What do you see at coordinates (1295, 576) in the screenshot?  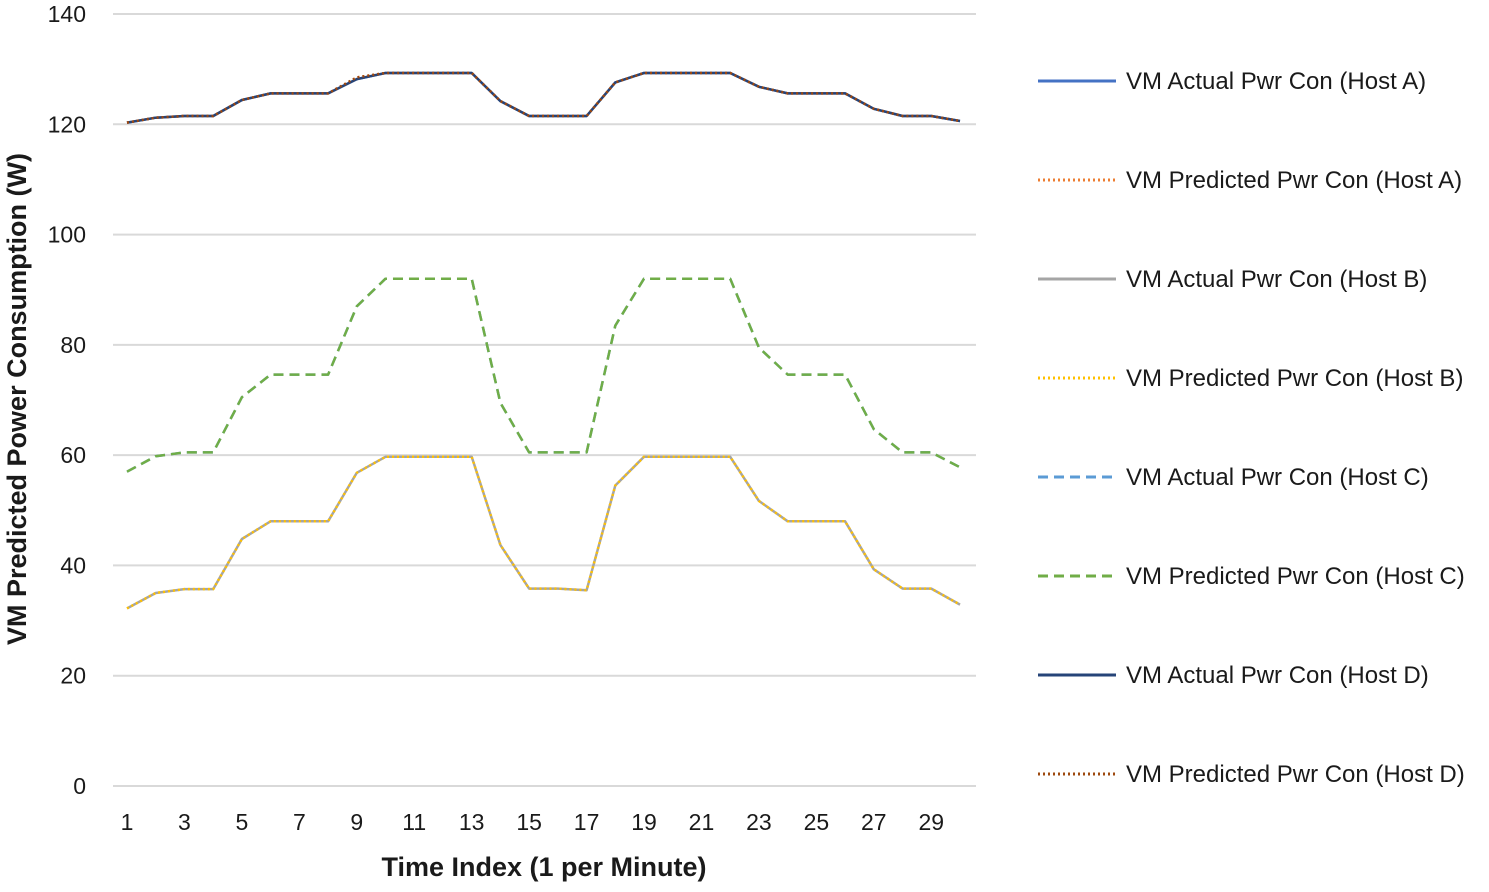 I see `legend-label: VM Predicted Pwr Con (Host C)` at bounding box center [1295, 576].